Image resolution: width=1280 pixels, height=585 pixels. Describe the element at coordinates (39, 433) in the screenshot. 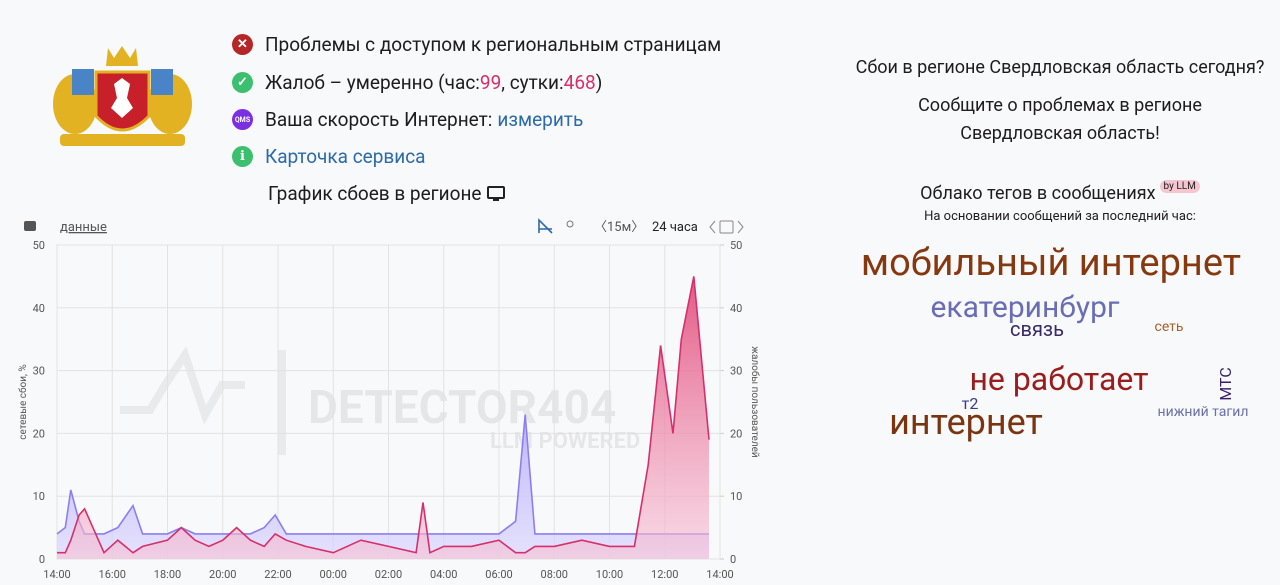

I see `y-tick-label: 20` at that location.